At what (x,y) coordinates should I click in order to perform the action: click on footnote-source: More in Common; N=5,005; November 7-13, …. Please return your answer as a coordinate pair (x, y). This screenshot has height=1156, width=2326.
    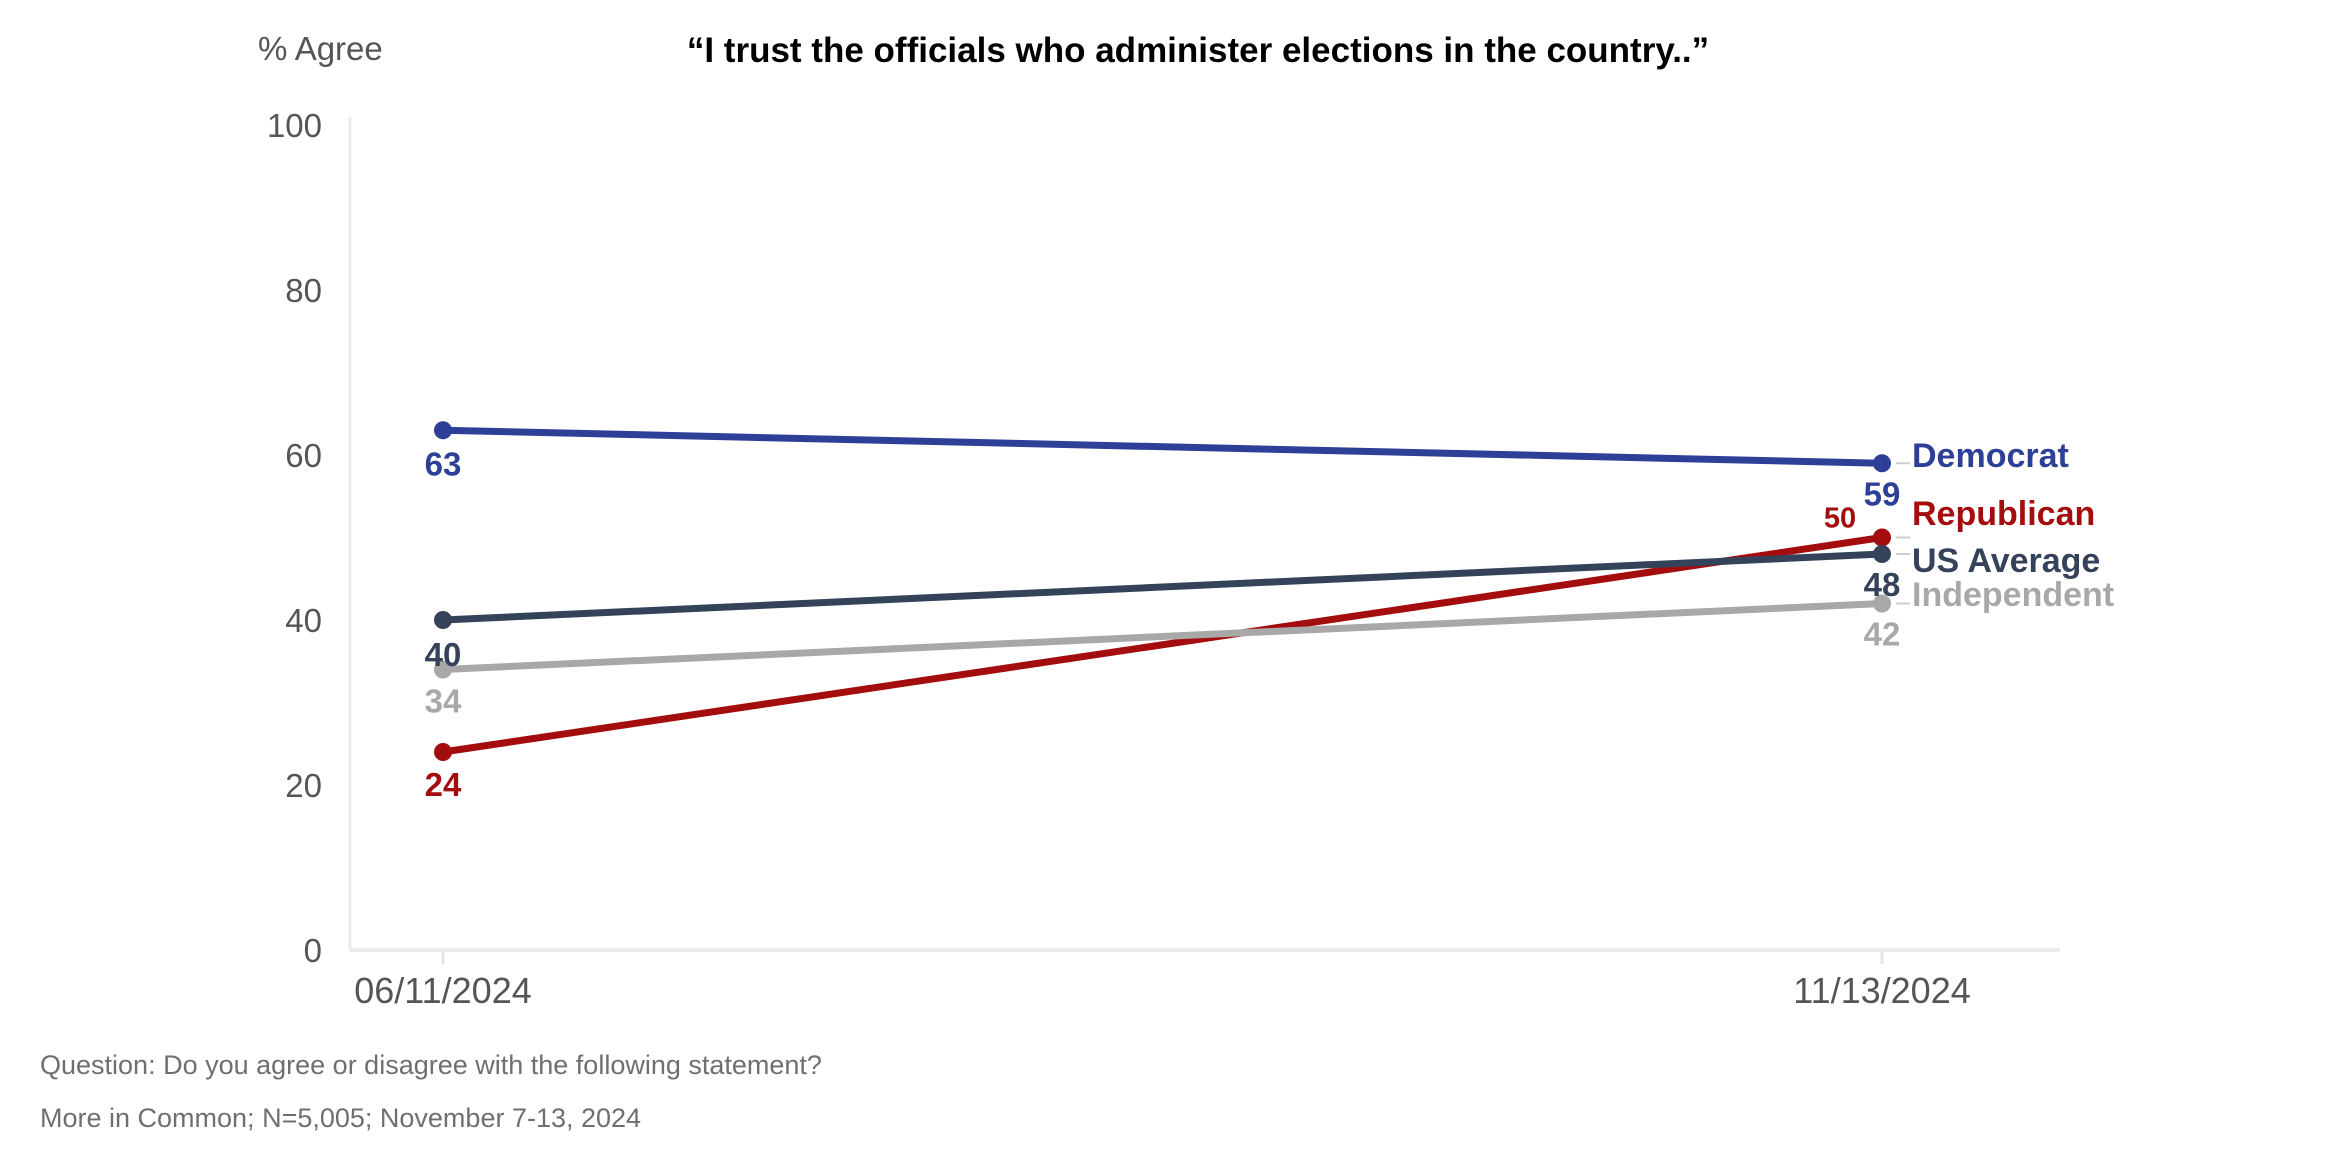
    Looking at the image, I should click on (341, 1118).